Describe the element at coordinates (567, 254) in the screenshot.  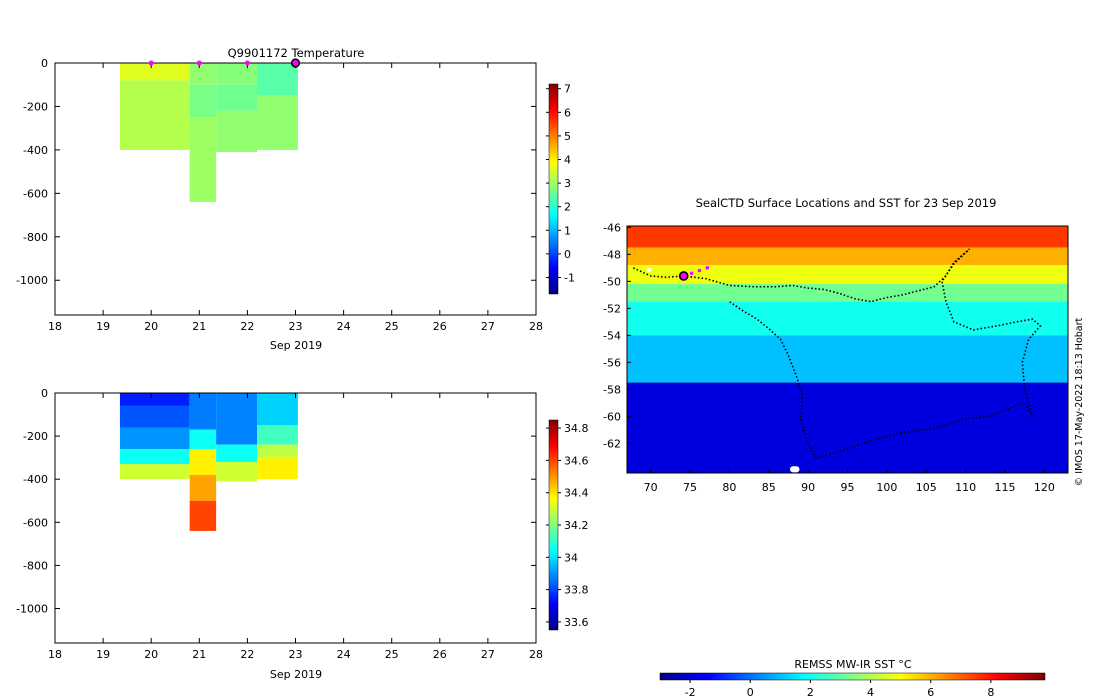
I see `colorbar-tick-label: 0` at that location.